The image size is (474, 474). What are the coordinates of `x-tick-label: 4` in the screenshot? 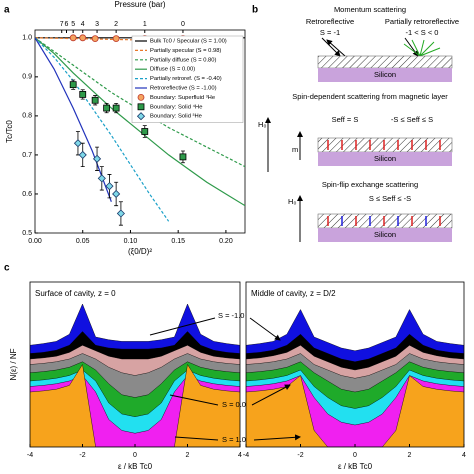 It's located at (240, 455).